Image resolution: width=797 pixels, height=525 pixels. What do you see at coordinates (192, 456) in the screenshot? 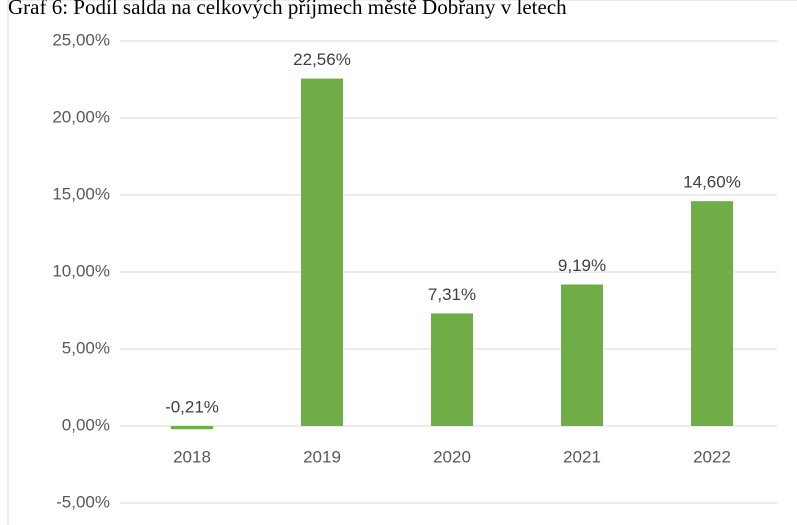
I see `x-tick-label: 2018` at bounding box center [192, 456].